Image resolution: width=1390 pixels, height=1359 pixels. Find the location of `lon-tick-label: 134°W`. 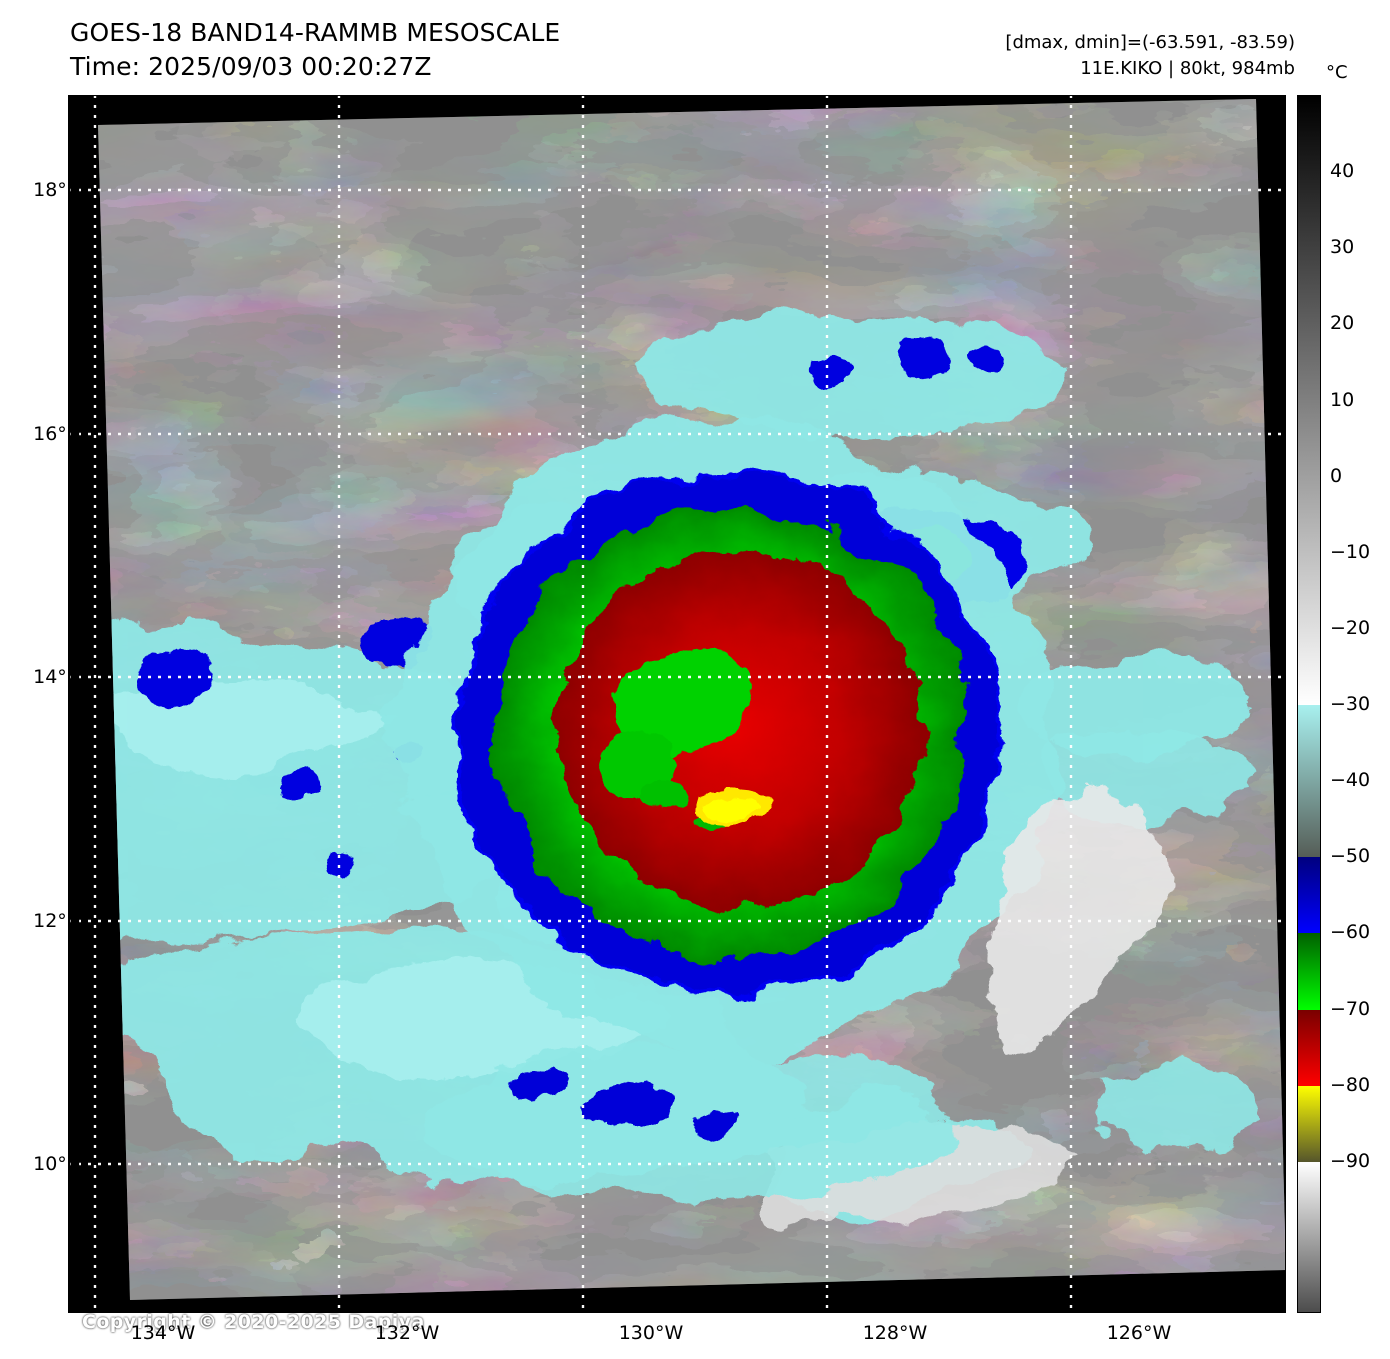

lon-tick-label: 134°W is located at coordinates (163, 1333).